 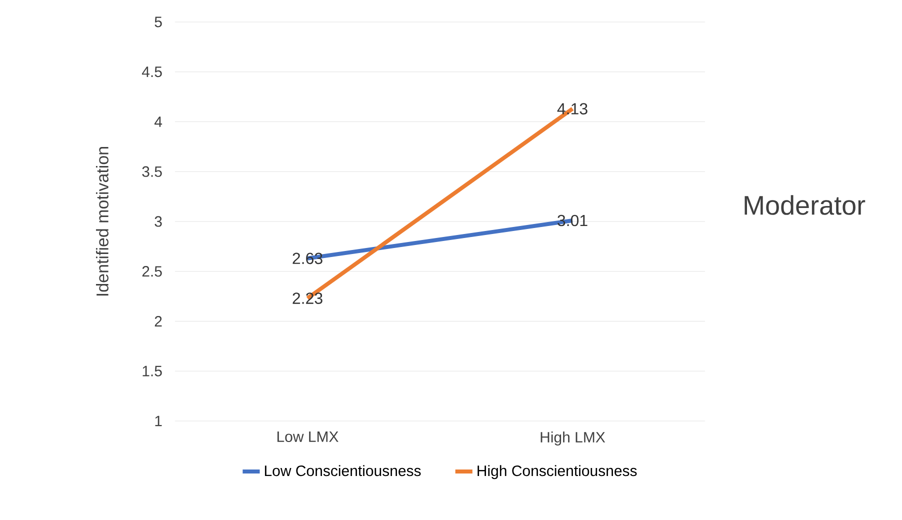 What do you see at coordinates (158, 22) in the screenshot?
I see `y-tick-label: 5` at bounding box center [158, 22].